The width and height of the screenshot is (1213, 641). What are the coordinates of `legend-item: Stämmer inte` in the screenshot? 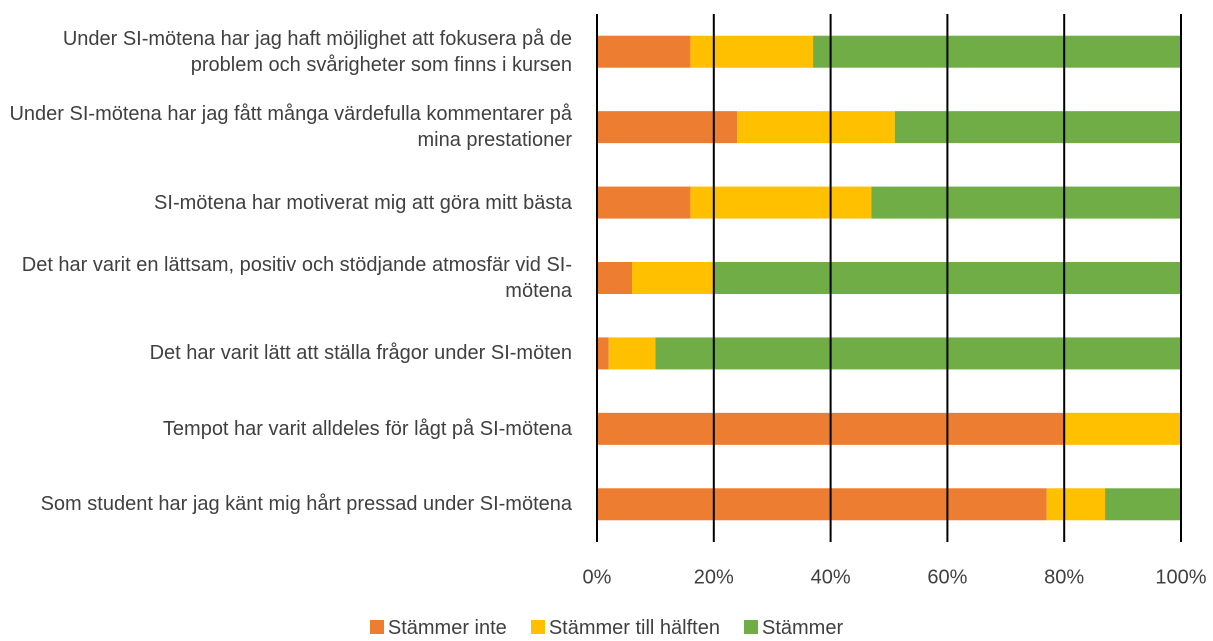 It's located at (438, 628).